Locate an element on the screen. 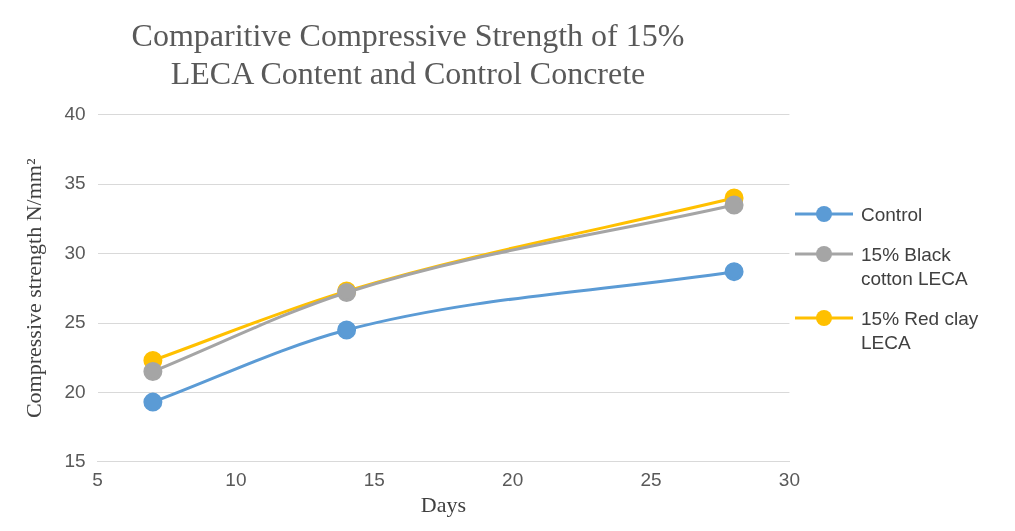 The image size is (1015, 531). y-tick-label: 35 is located at coordinates (75, 183).